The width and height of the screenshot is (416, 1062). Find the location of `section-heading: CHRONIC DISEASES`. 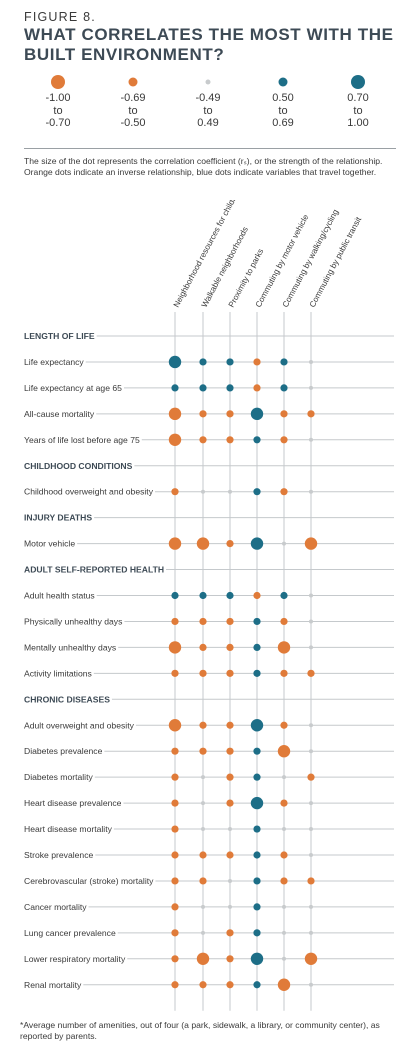

section-heading: CHRONIC DISEASES is located at coordinates (67, 699).